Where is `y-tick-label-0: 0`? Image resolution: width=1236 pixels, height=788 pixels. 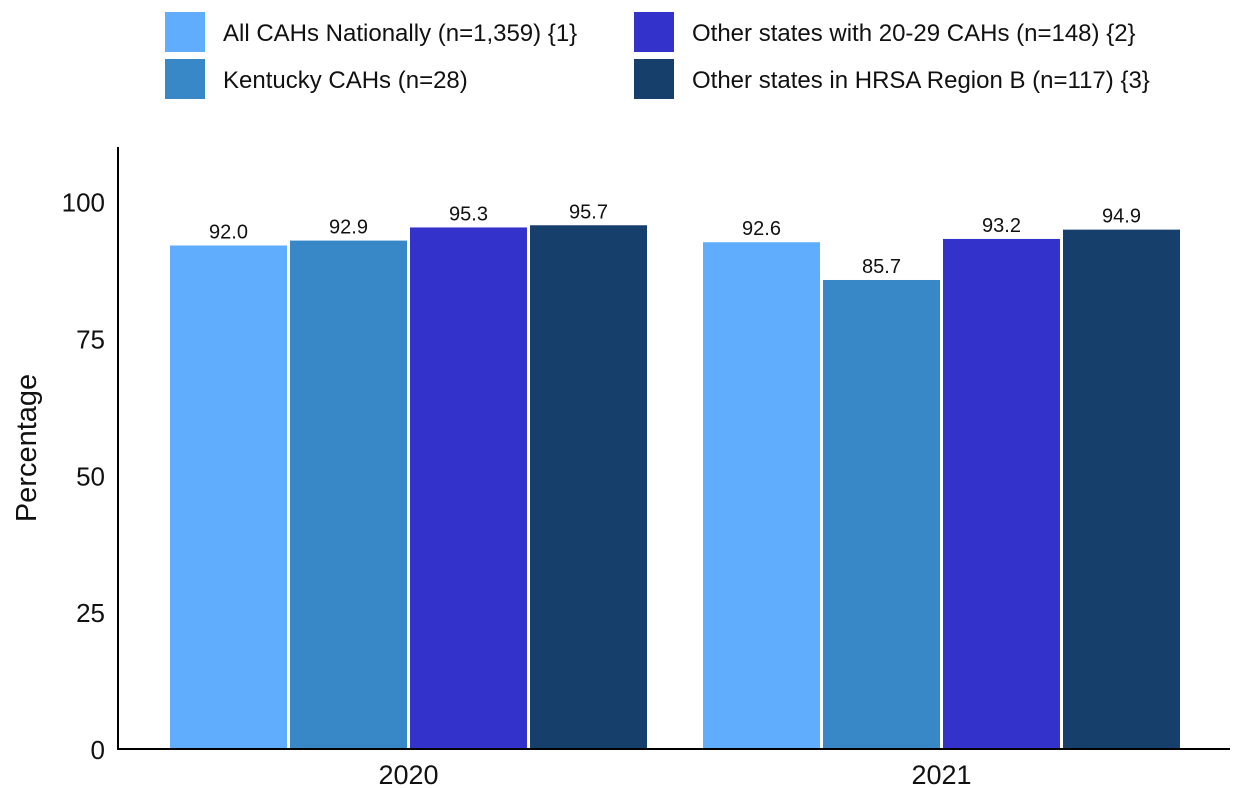
y-tick-label-0: 0 is located at coordinates (98, 750).